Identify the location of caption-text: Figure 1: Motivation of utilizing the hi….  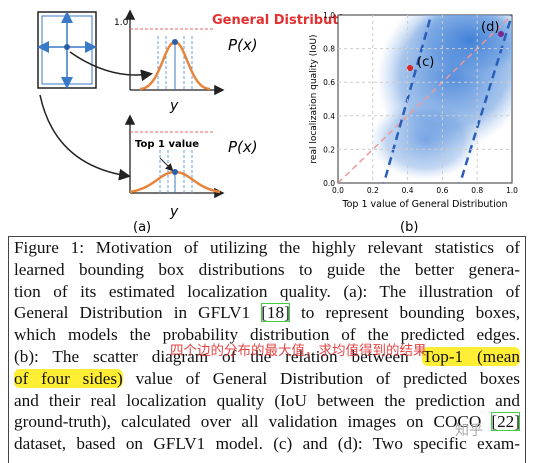
(267, 247).